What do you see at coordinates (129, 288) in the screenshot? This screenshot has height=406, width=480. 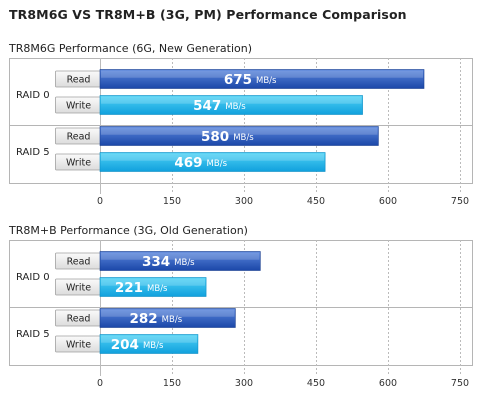 I see `bar-value-label: 221` at bounding box center [129, 288].